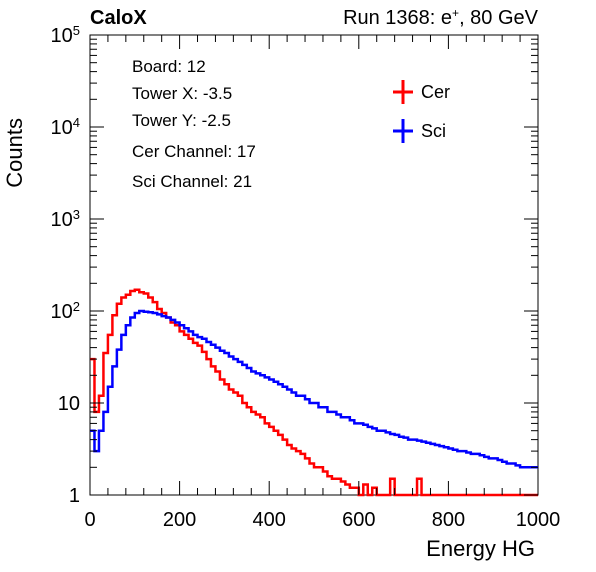 This screenshot has width=596, height=572. What do you see at coordinates (448, 520) in the screenshot?
I see `x-tick-label: 800` at bounding box center [448, 520].